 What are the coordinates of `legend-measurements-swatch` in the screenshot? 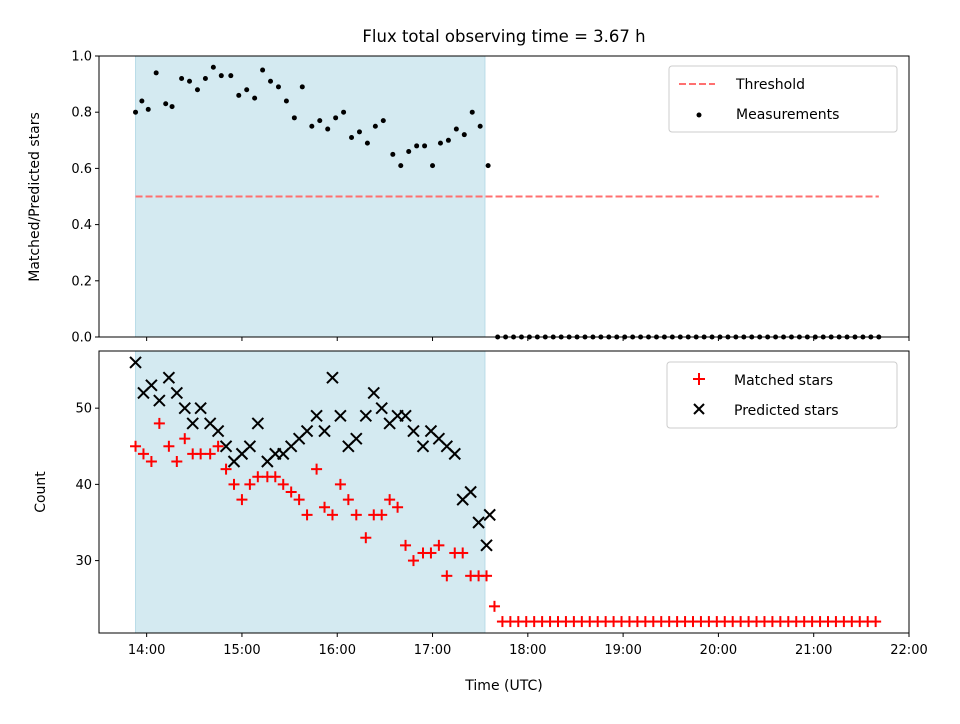 It's located at (699, 115).